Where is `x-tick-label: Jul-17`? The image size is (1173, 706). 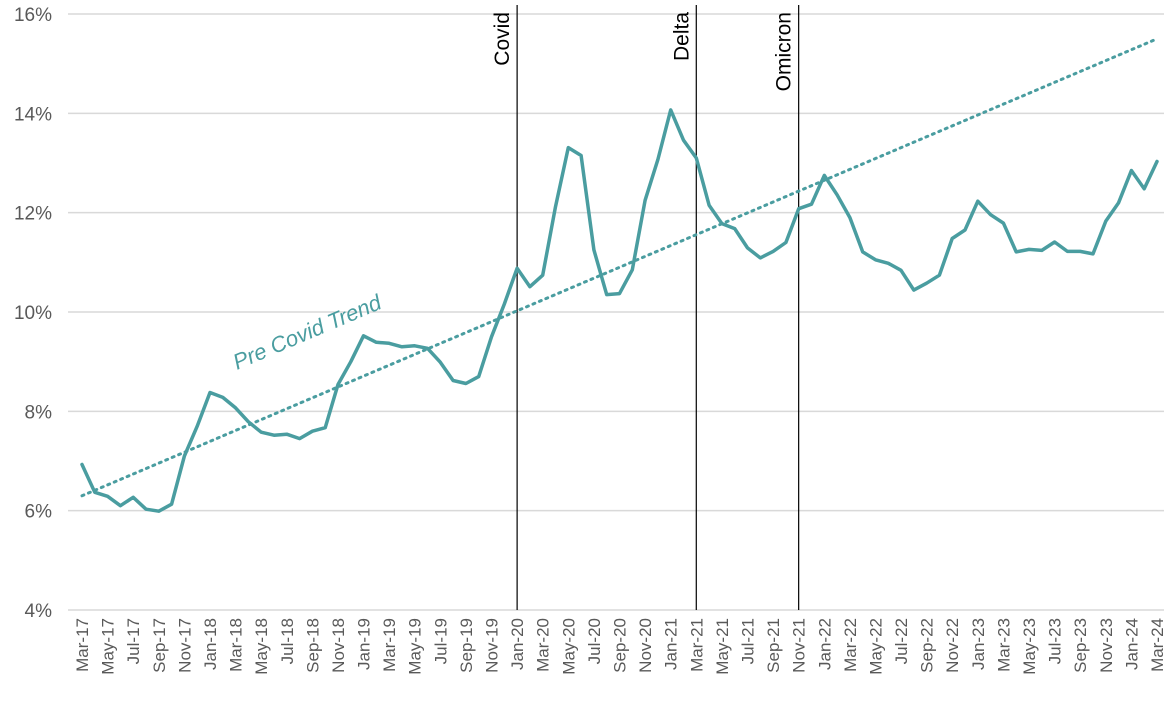
x-tick-label: Jul-17 is located at coordinates (133, 641).